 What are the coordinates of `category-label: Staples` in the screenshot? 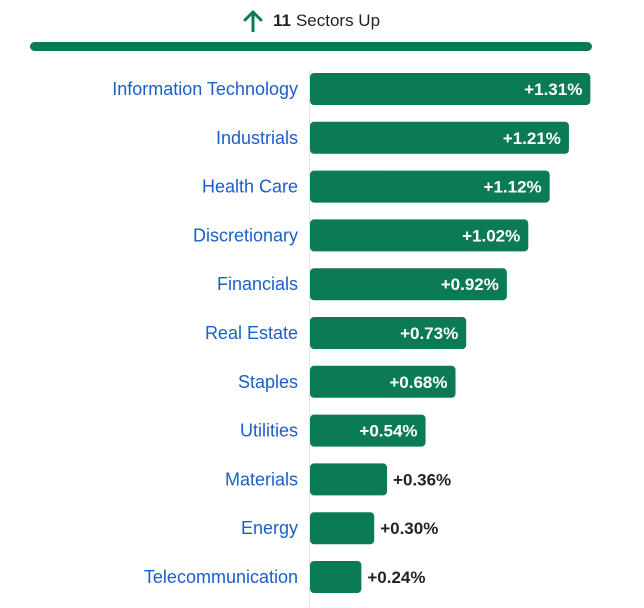 It's located at (268, 382).